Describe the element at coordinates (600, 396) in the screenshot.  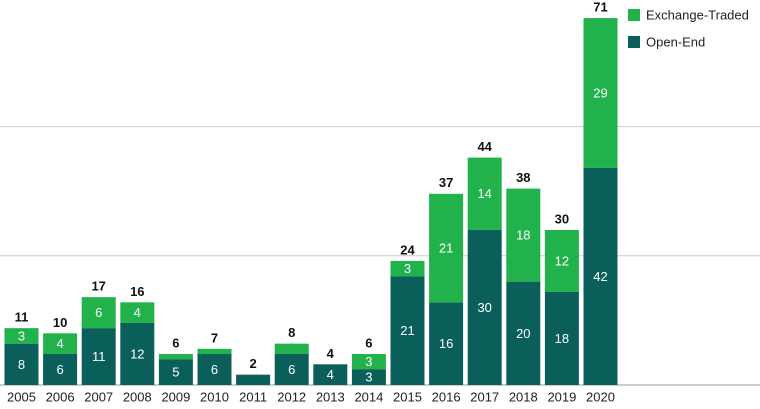
I see `x-tick-label: 2020` at that location.